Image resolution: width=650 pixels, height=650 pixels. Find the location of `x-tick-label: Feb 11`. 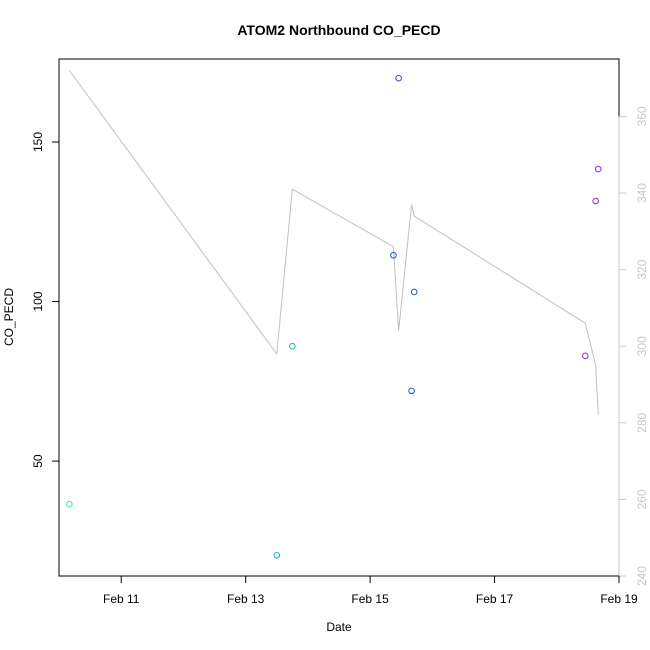

x-tick-label: Feb 11 is located at coordinates (121, 599).